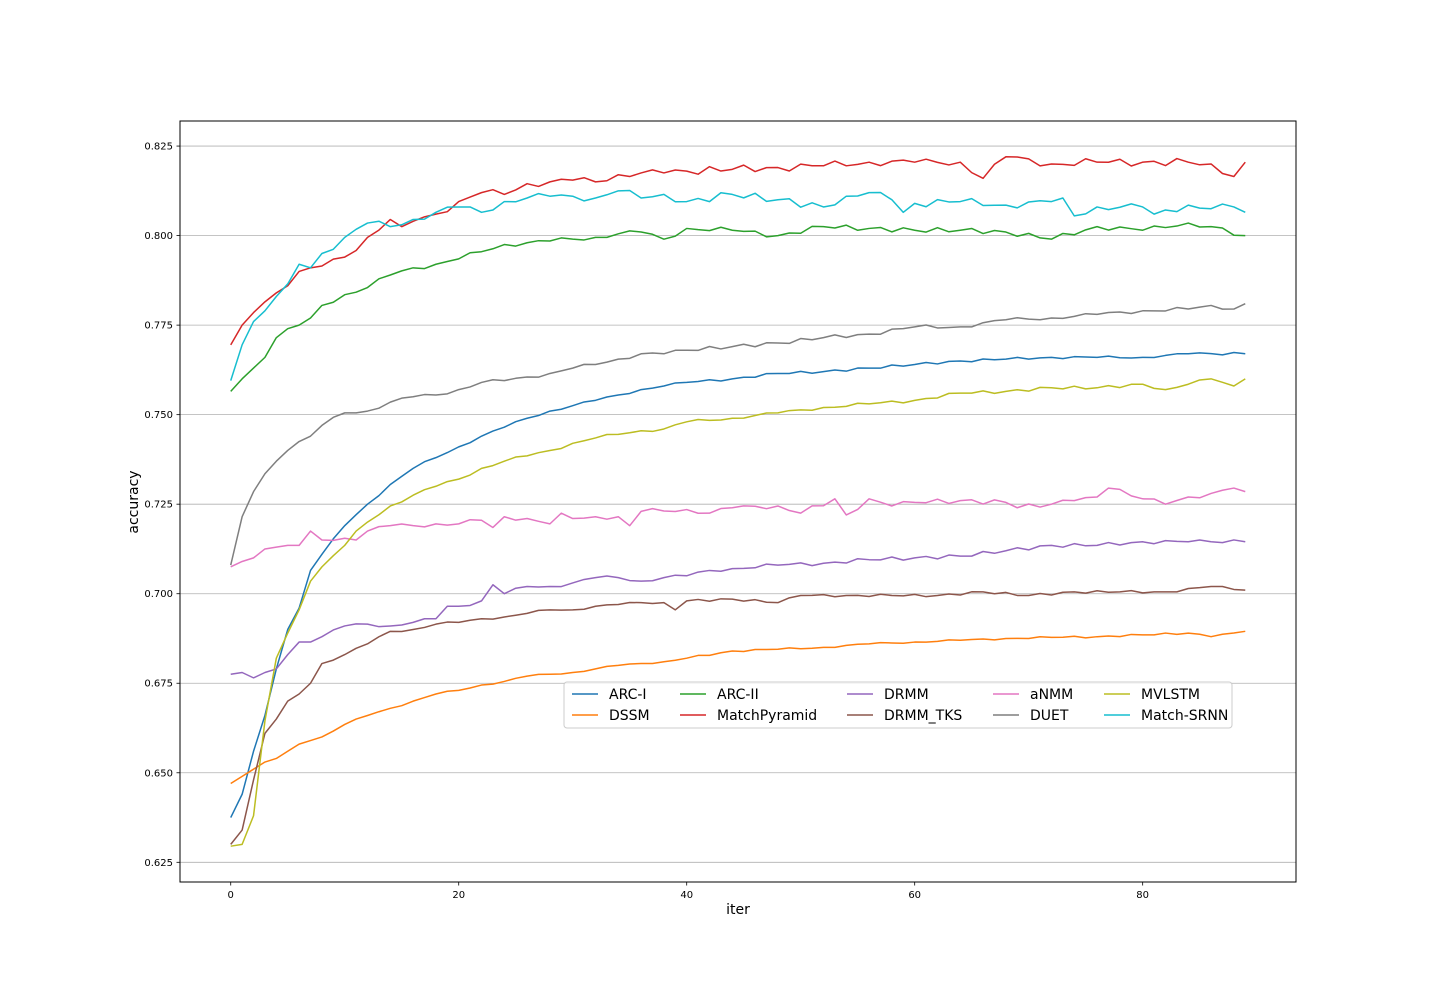 The width and height of the screenshot is (1440, 1008). I want to click on legend-label-matchpyramid: MatchPyramid, so click(767, 716).